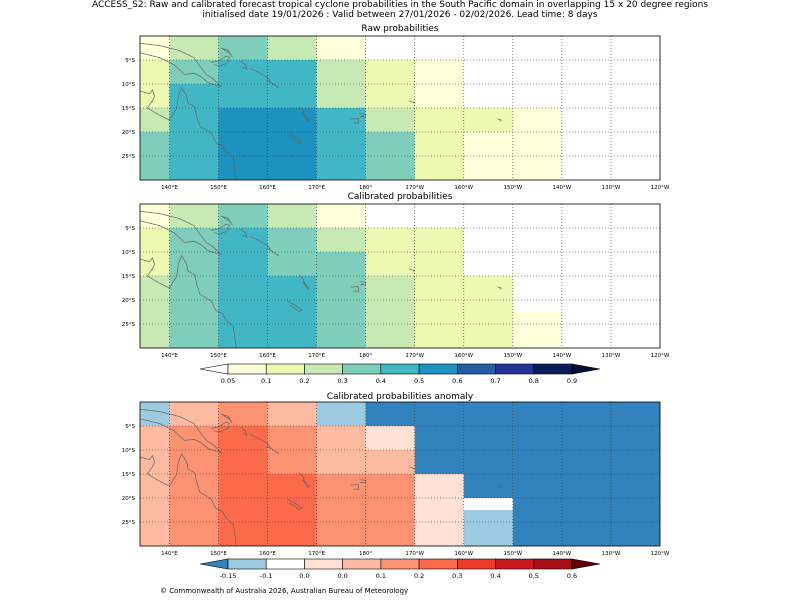 The image size is (800, 600). Describe the element at coordinates (534, 576) in the screenshot. I see `colorbar-tick-label: 0.5` at that location.